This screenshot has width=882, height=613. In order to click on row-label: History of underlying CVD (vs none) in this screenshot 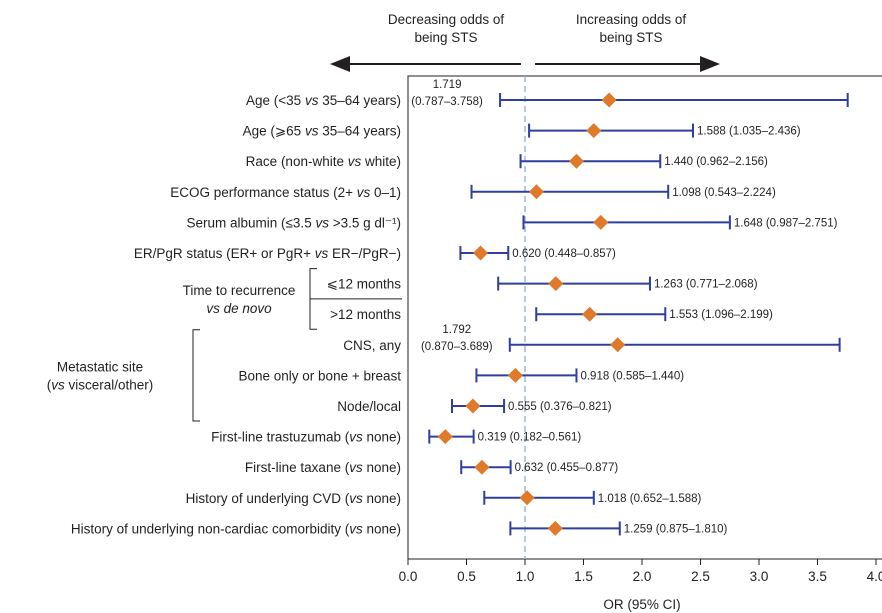, I will do `click(293, 498)`.